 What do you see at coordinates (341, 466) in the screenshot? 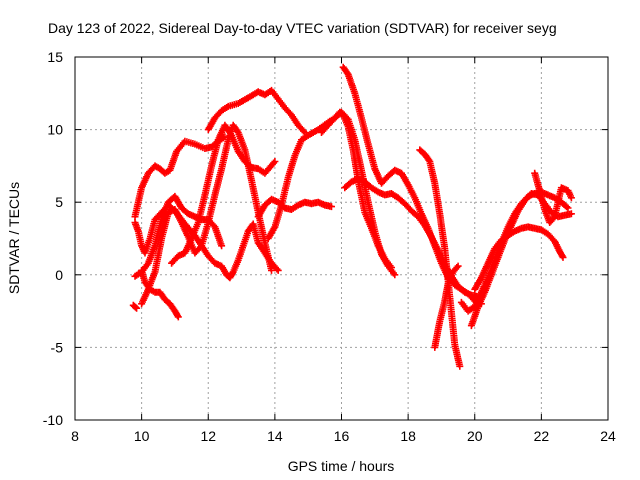
I see `x-axis-label: GPS time / hours` at bounding box center [341, 466].